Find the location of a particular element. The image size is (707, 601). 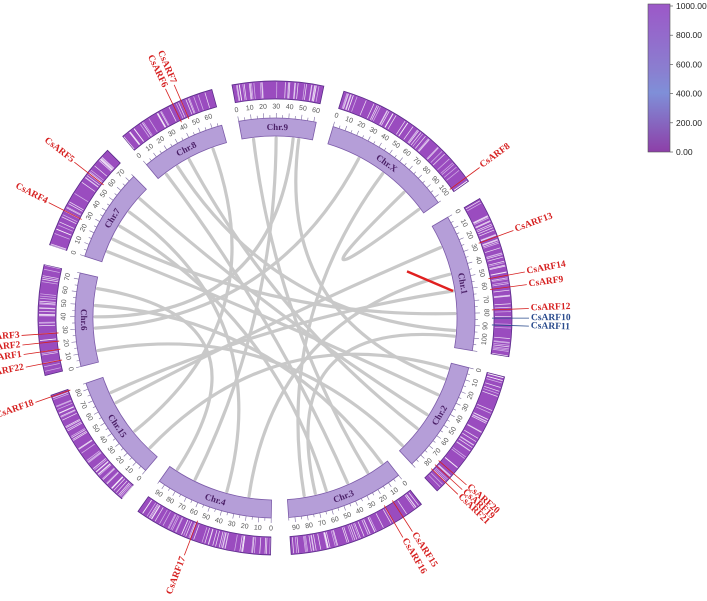

density-track is located at coordinates (356, 522).